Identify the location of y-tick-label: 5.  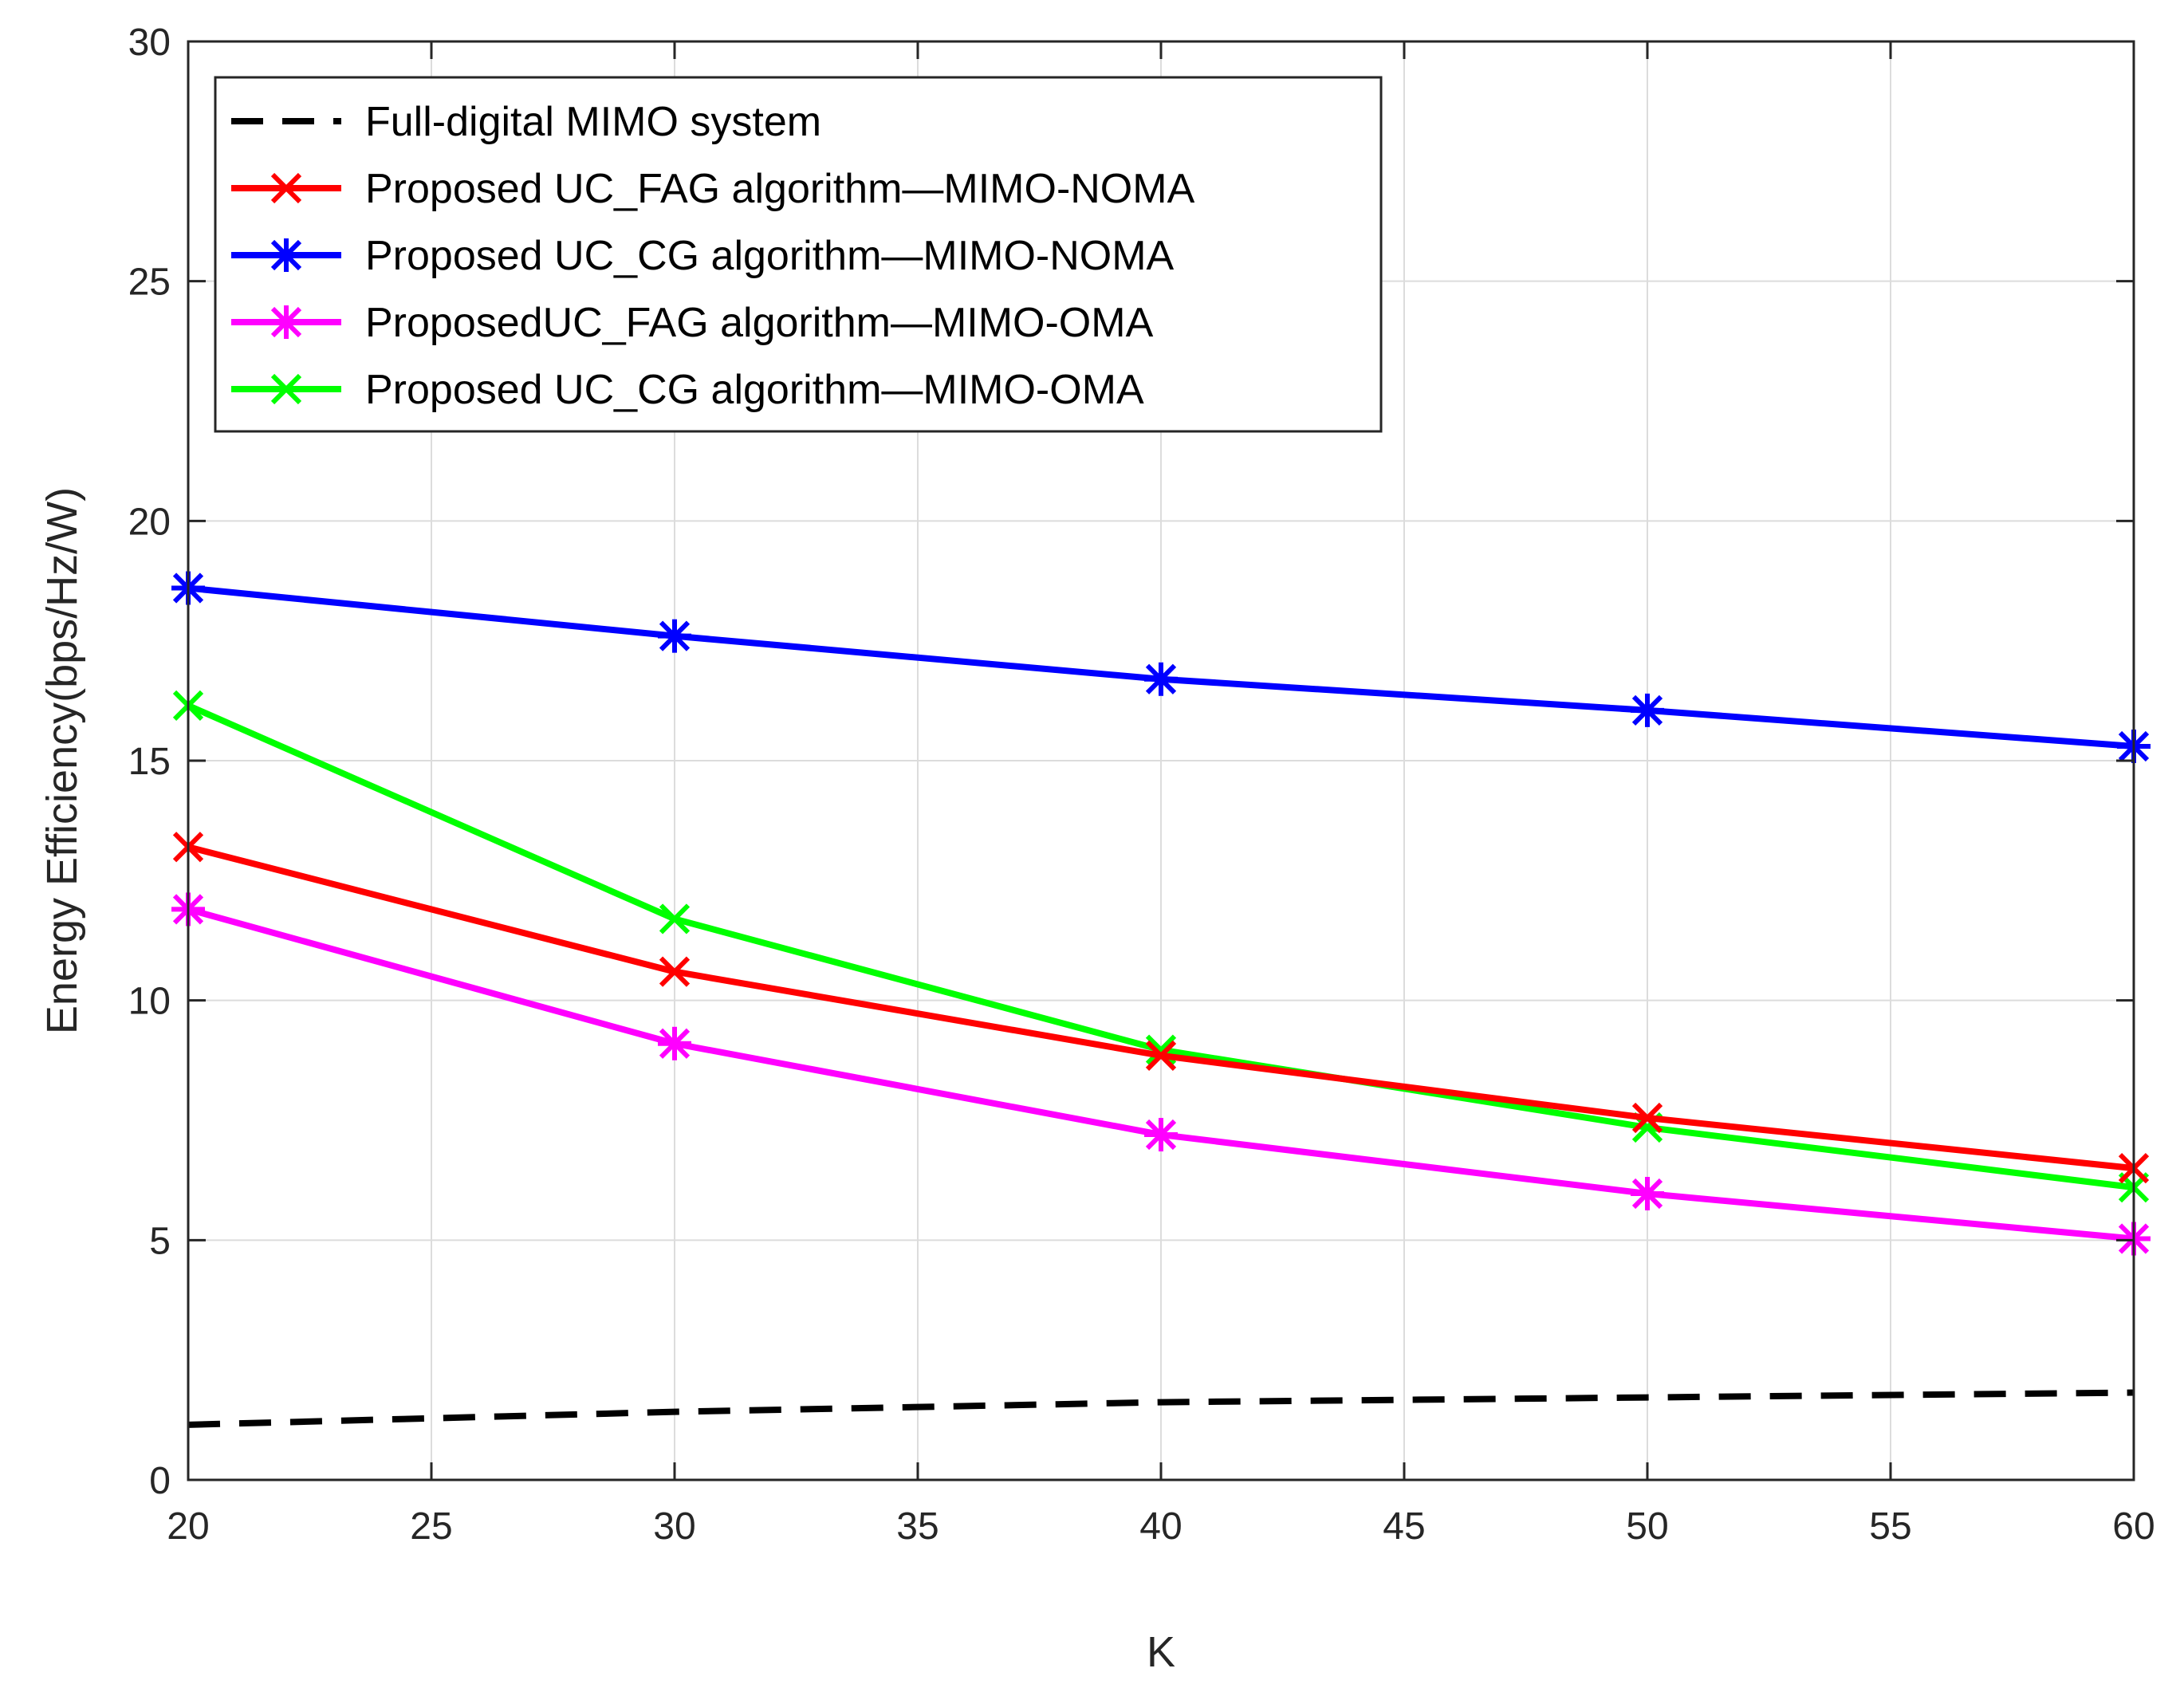
(160, 1241).